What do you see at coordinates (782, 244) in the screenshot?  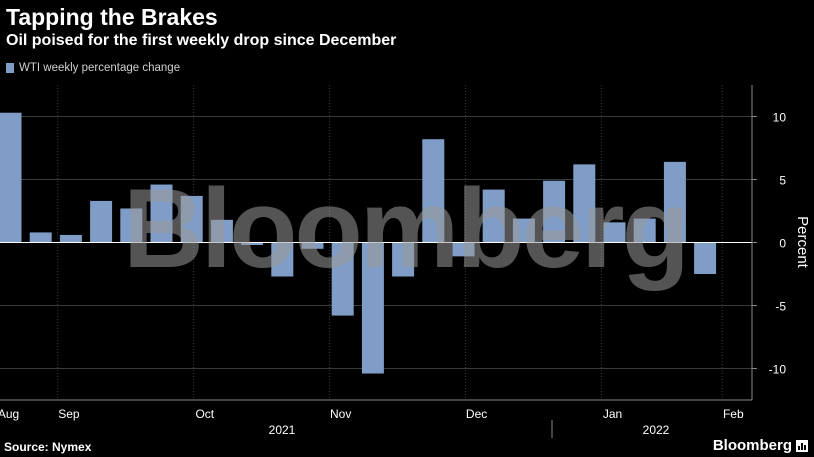 I see `y-tick-label: 0` at bounding box center [782, 244].